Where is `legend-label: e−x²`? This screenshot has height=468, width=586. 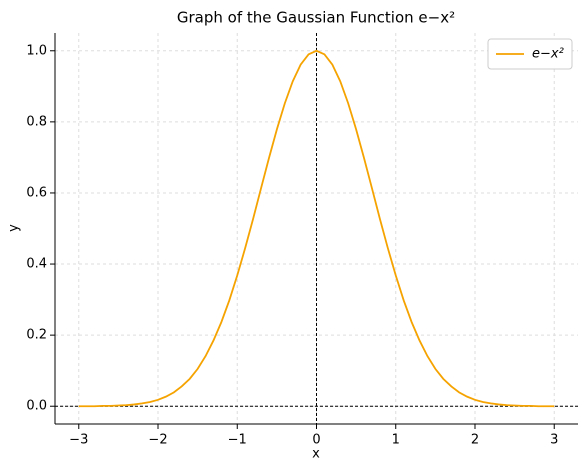
legend-label: e−x² is located at coordinates (548, 54).